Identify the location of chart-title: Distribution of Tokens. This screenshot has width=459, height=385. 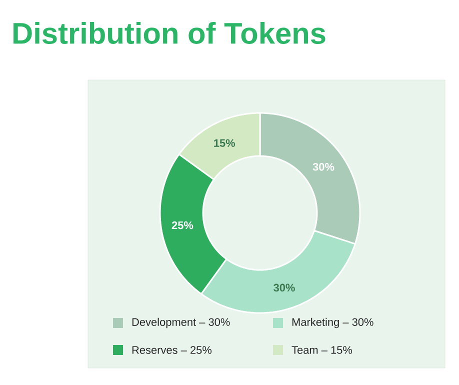
(170, 33).